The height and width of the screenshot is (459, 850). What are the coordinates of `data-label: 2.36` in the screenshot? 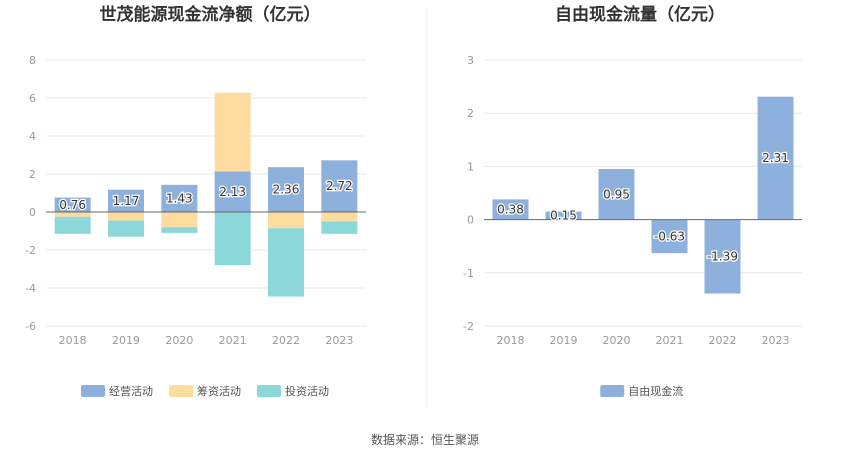 It's located at (286, 190).